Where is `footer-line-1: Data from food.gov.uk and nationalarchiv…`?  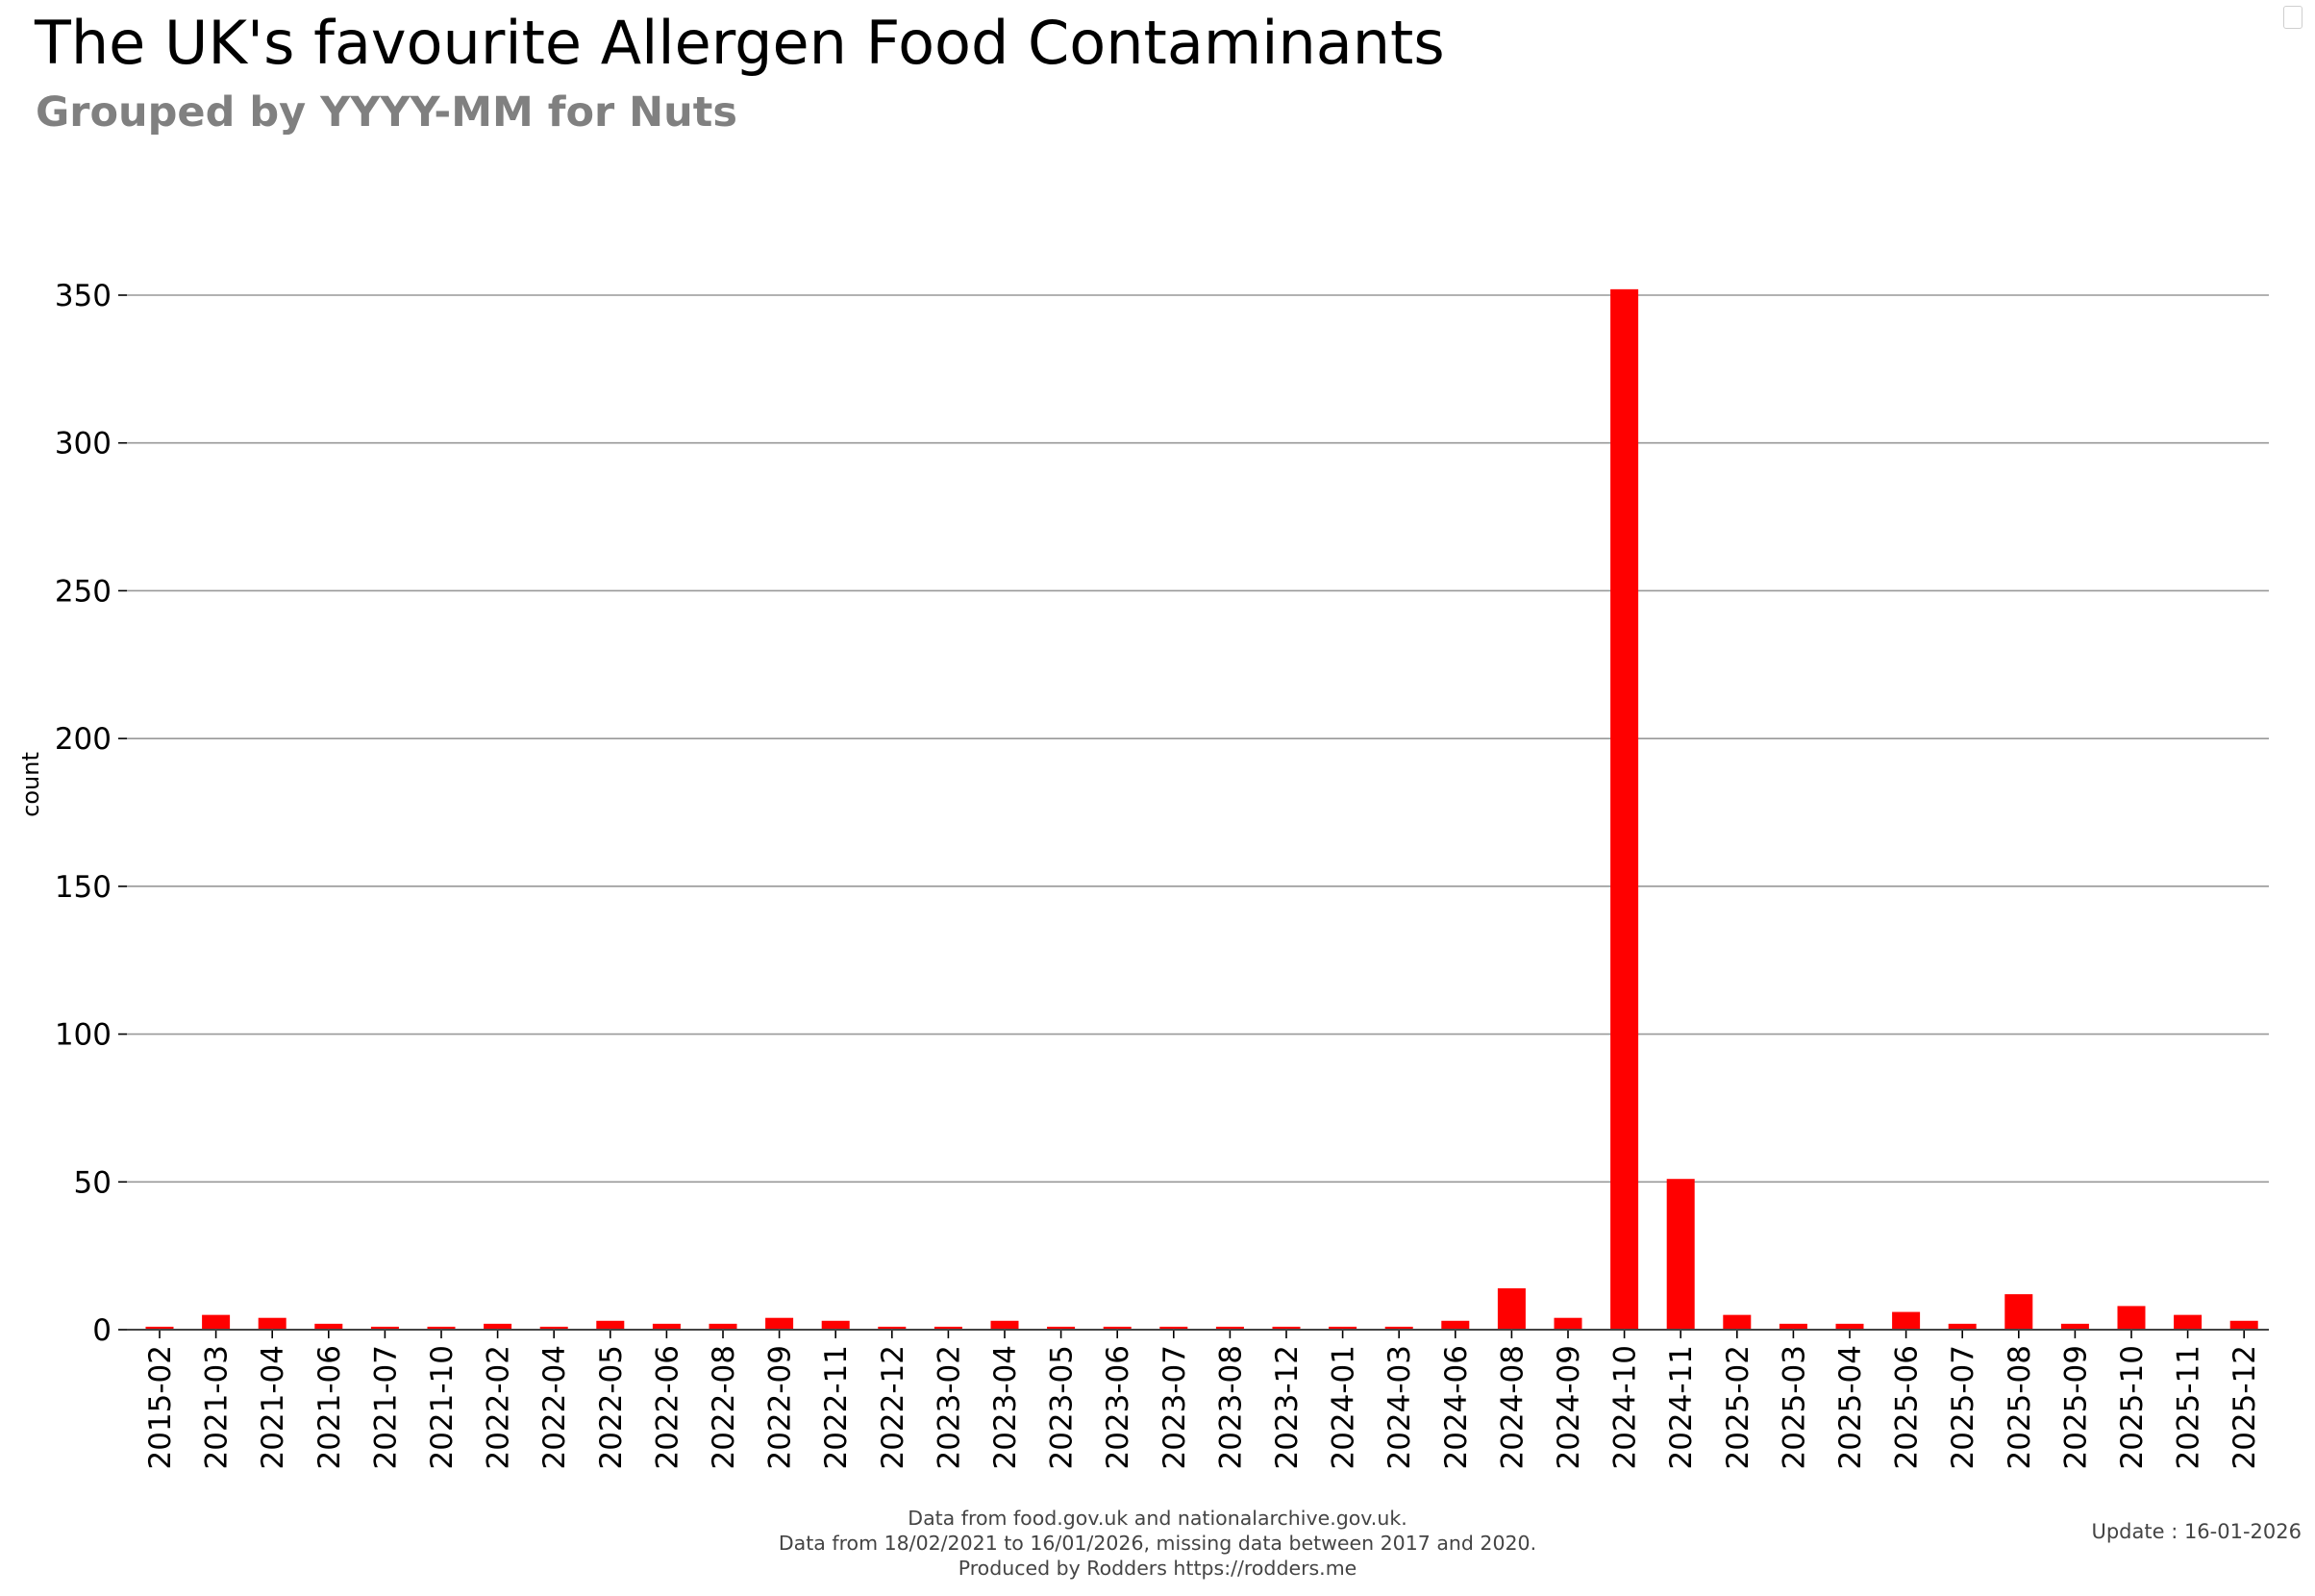 footer-line-1: Data from food.gov.uk and nationalarchiv… is located at coordinates (1157, 1518).